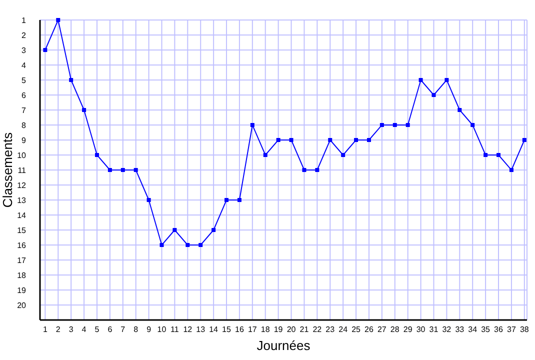  Describe the element at coordinates (395, 329) in the screenshot. I see `x-tick-label: 28` at that location.